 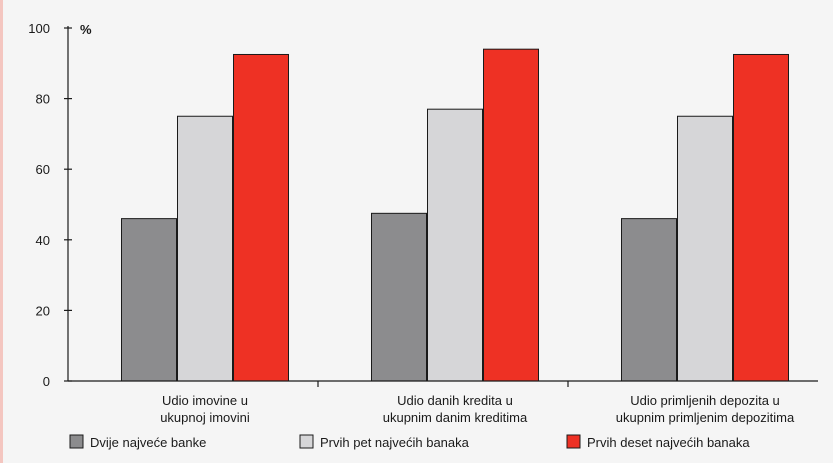 What do you see at coordinates (148, 442) in the screenshot?
I see `legend-label-1: Dvije najveće banke` at bounding box center [148, 442].